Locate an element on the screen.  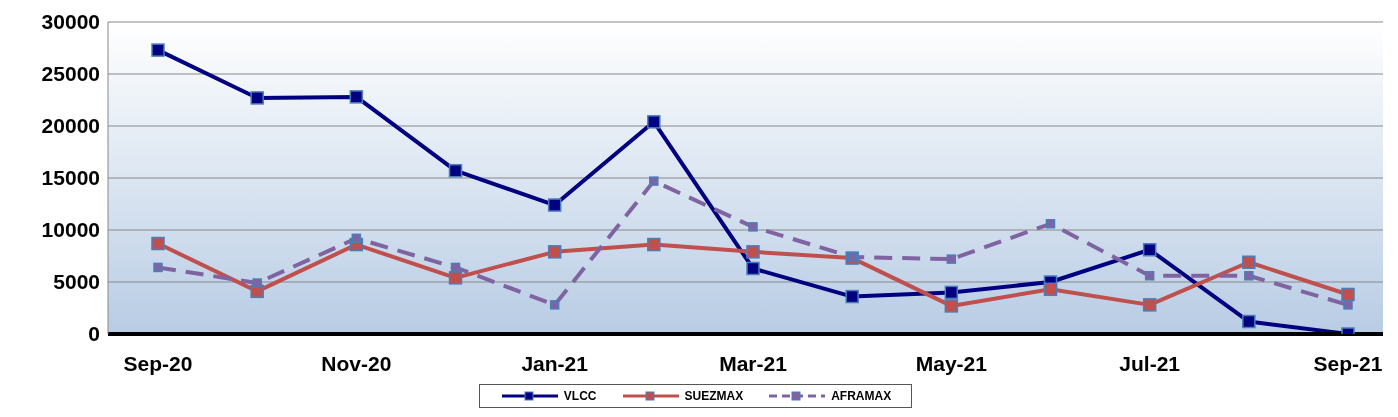
x-tick-label: Mar-21 is located at coordinates (753, 363).